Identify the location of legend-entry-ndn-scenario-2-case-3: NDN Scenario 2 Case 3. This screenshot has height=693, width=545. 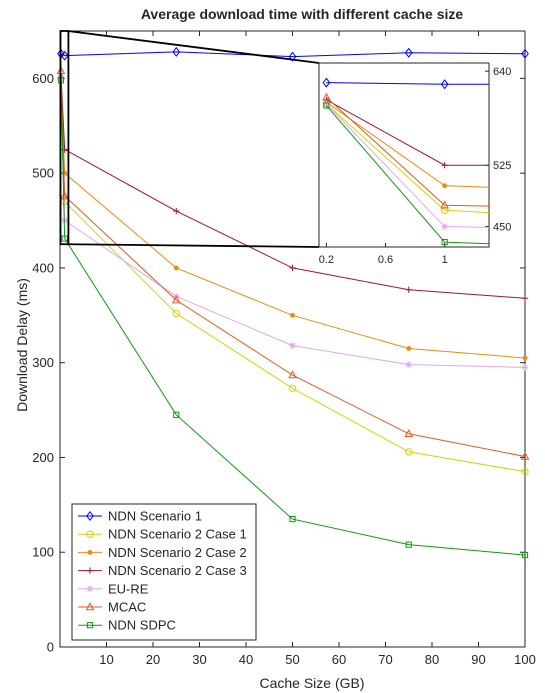
(162, 570).